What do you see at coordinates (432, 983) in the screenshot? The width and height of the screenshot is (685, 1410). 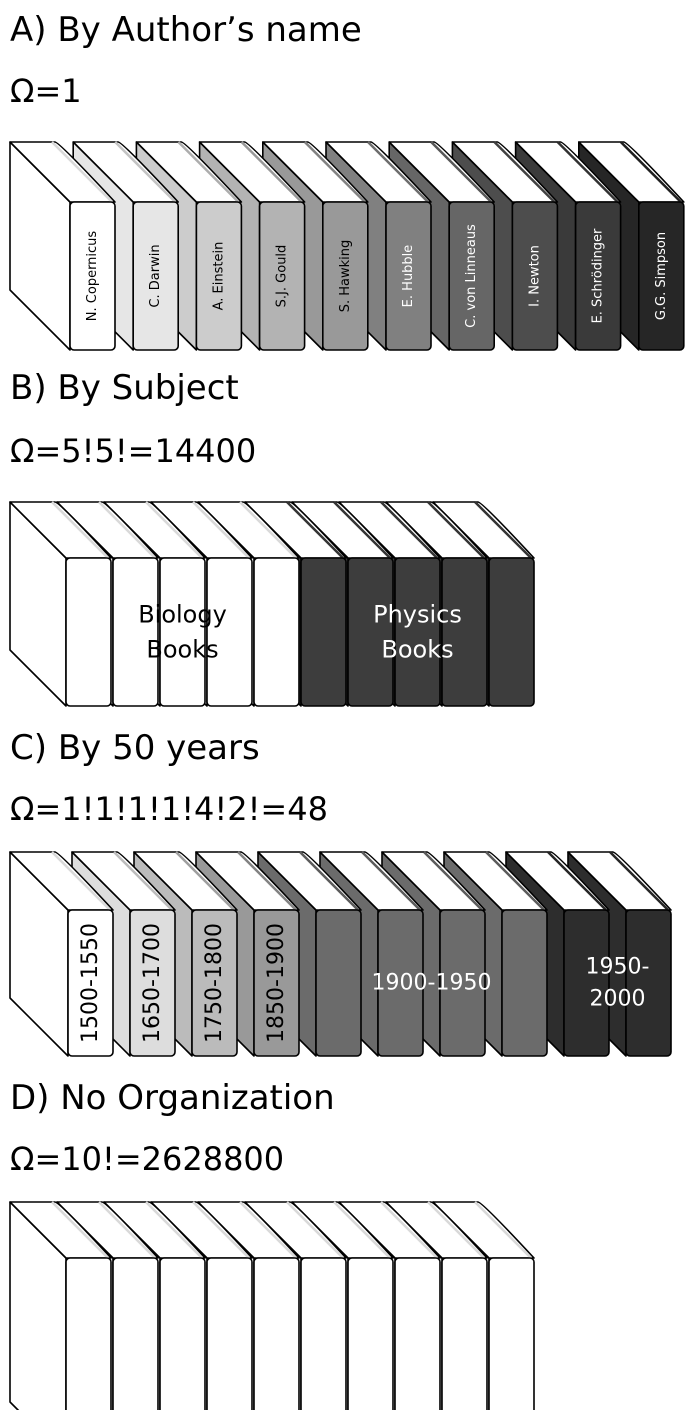 I see `group-label: 1900-1950` at bounding box center [432, 983].